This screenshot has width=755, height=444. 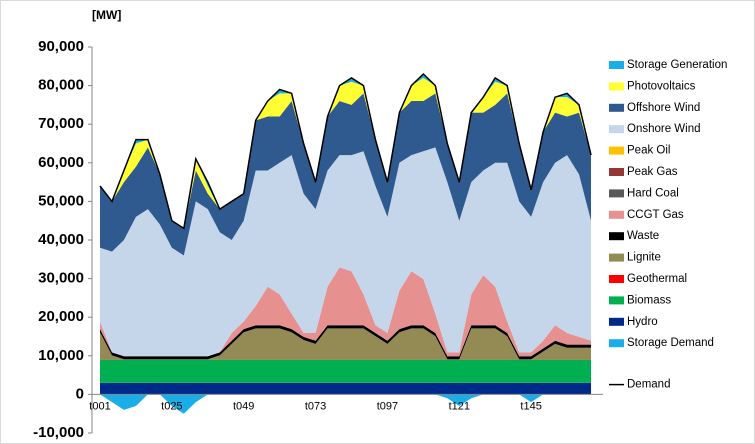 I want to click on legend-label: CCGT Gas, so click(x=655, y=215).